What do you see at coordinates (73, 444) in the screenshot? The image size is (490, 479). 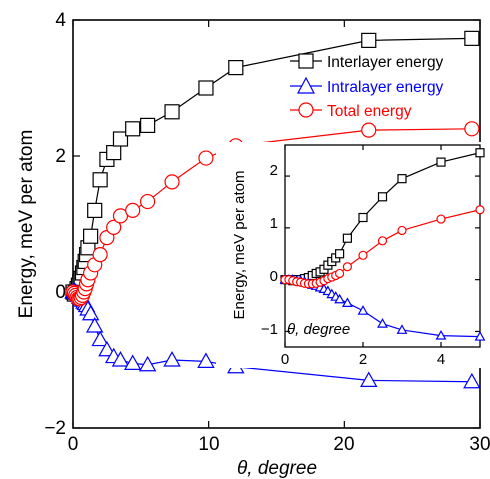 I see `x-tick-label-0: 0` at bounding box center [73, 444].